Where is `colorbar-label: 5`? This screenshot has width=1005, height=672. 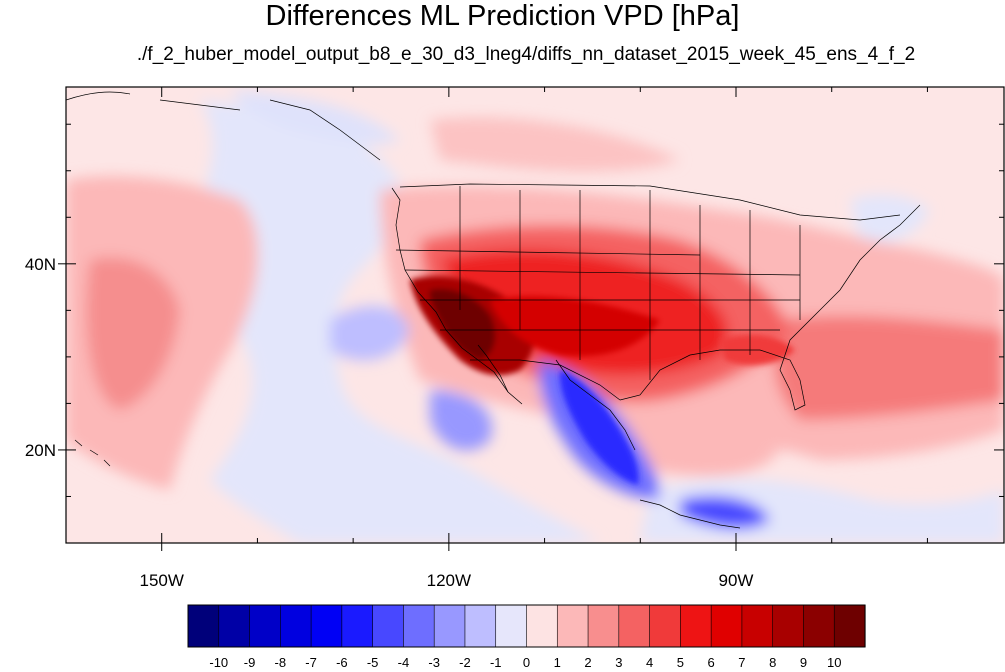 colorbar-label: 5 is located at coordinates (680, 662).